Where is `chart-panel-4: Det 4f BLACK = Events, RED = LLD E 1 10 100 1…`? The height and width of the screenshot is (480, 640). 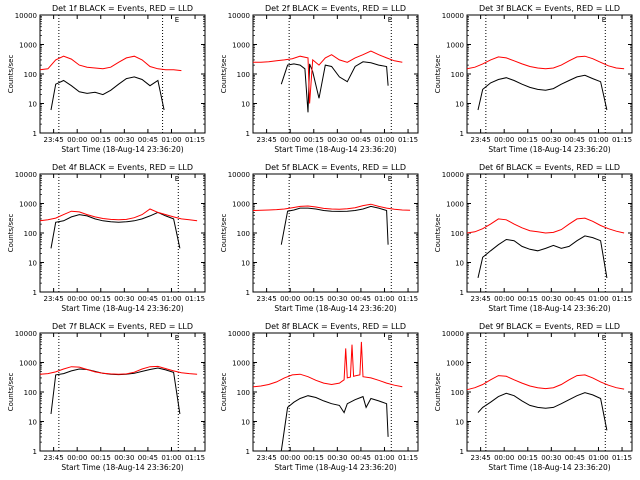 chart-panel-4: Det 4f BLACK = Events, RED = LLD E 1 10 100 1… is located at coordinates (106, 238).